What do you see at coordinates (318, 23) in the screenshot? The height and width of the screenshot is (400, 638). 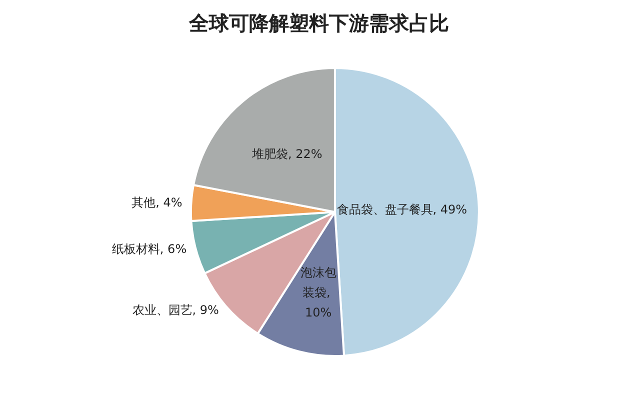 I see `chart-title: 全球可降解塑料下游需求占比` at bounding box center [318, 23].